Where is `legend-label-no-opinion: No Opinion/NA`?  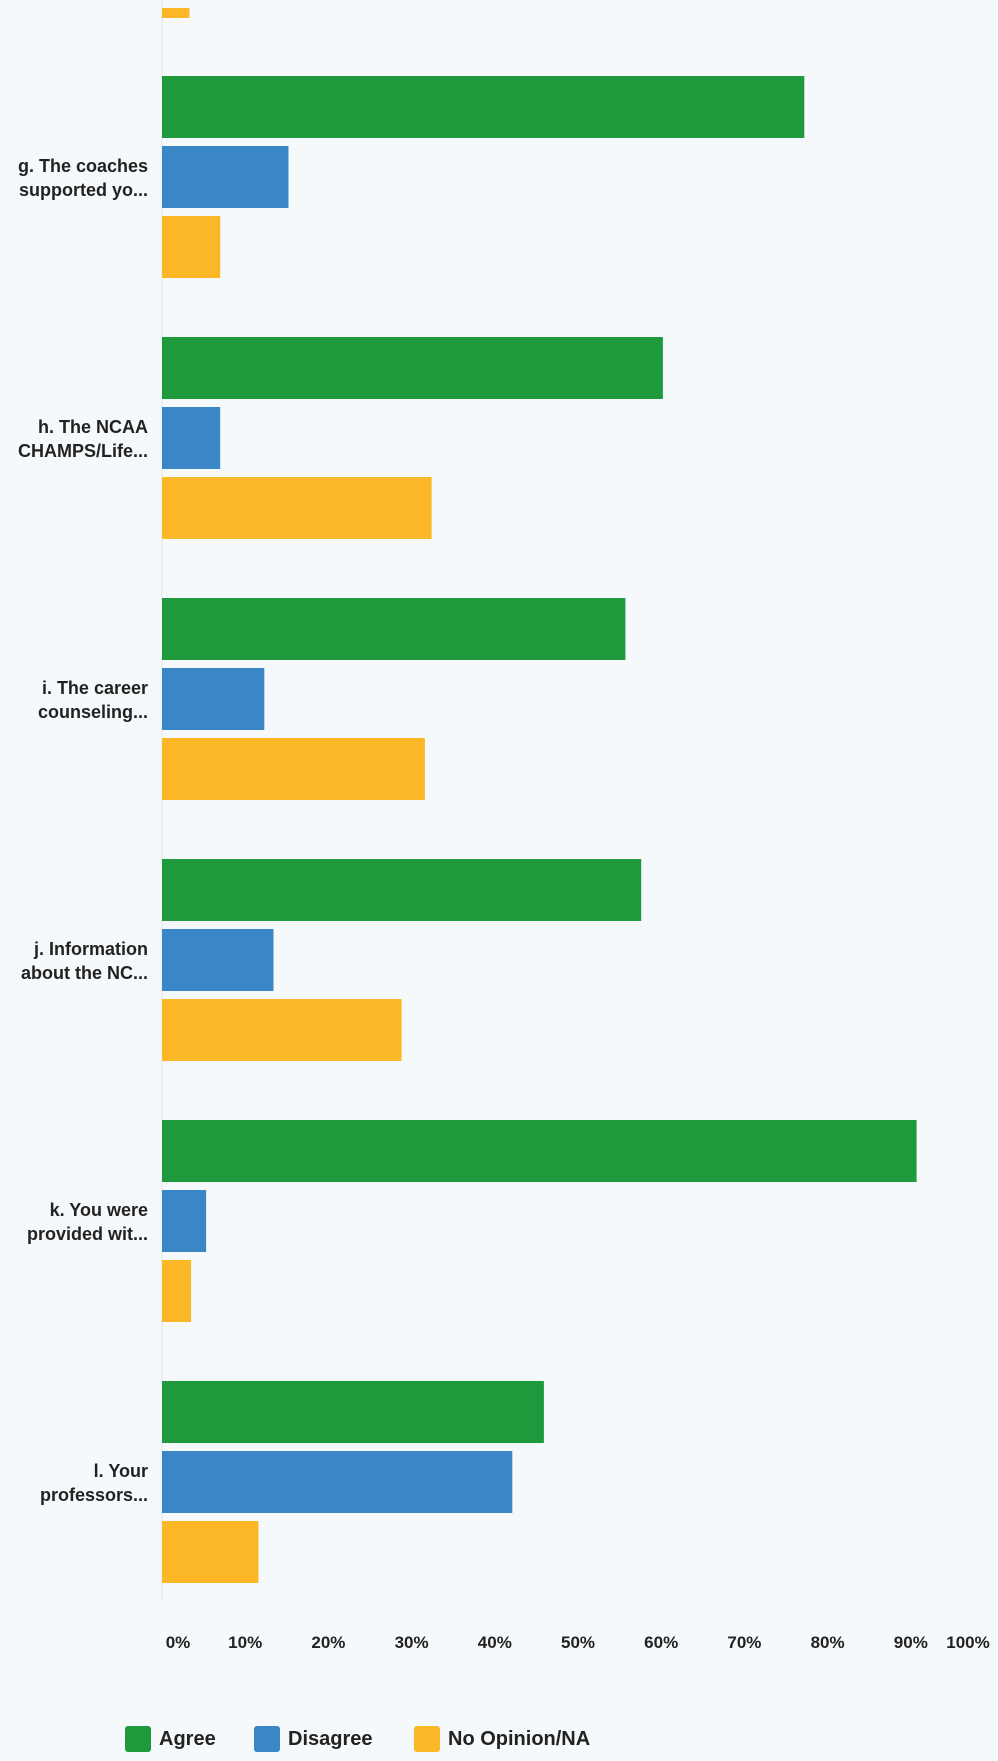 legend-label-no-opinion: No Opinion/NA is located at coordinates (519, 1738).